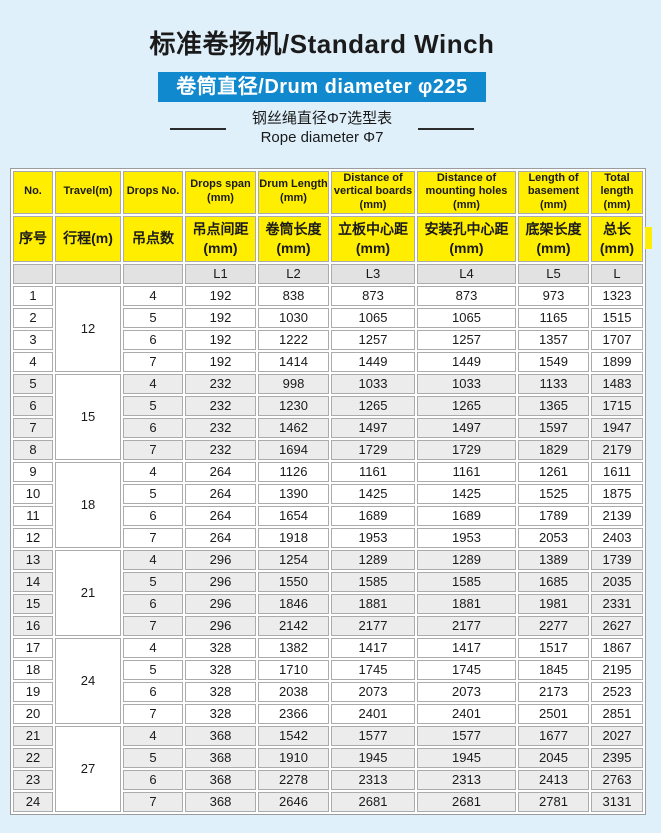 This screenshot has height=833, width=661. Describe the element at coordinates (553, 361) in the screenshot. I see `cell-basement-length: 1549` at that location.